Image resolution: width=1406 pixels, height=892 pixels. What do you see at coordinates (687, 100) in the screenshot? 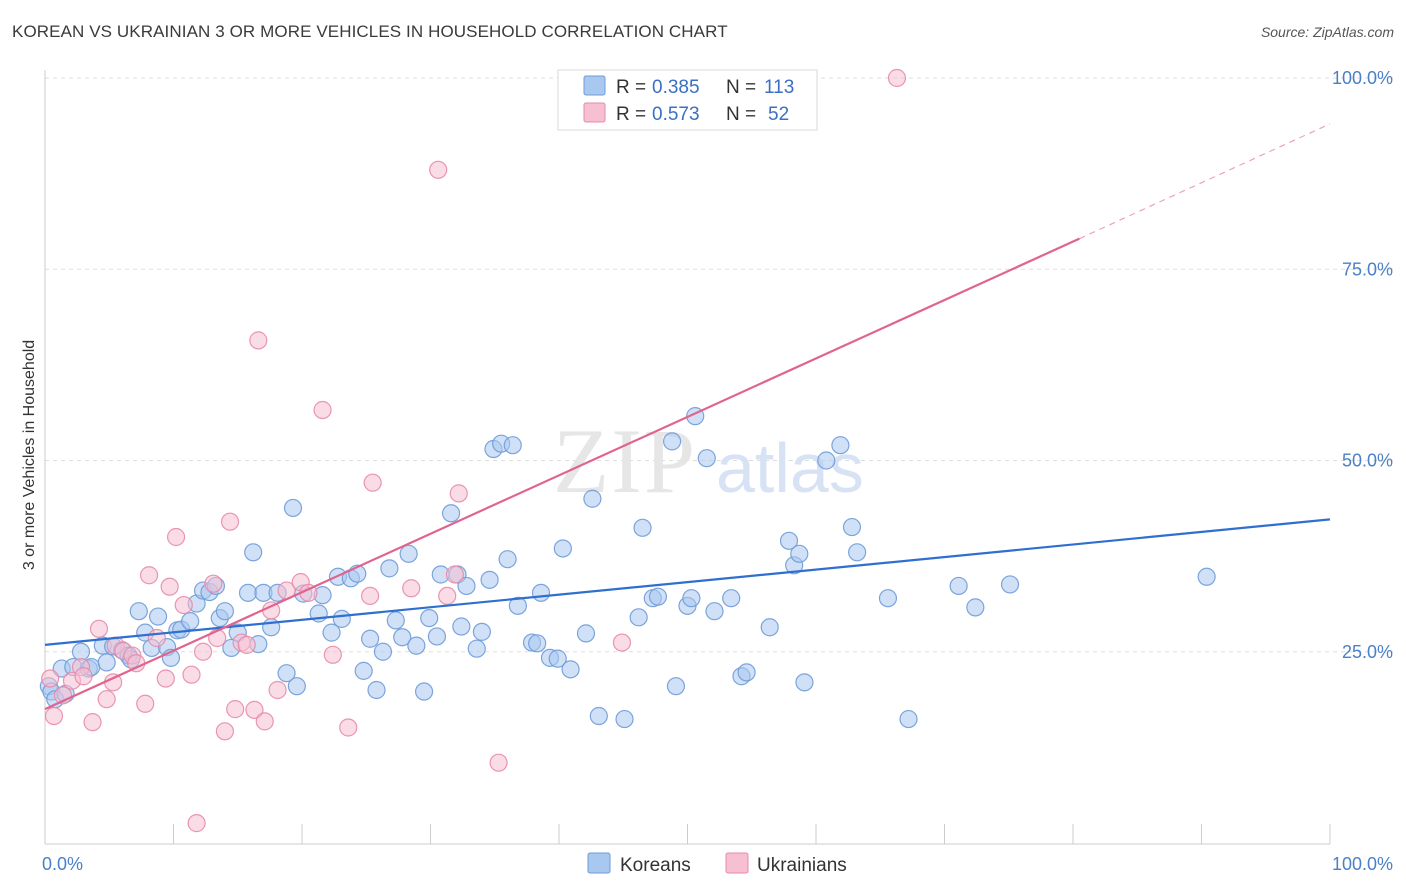
I see `correlation-legend: R = 0.385 N = 113 R = 0.573 N = 52` at bounding box center [687, 100].